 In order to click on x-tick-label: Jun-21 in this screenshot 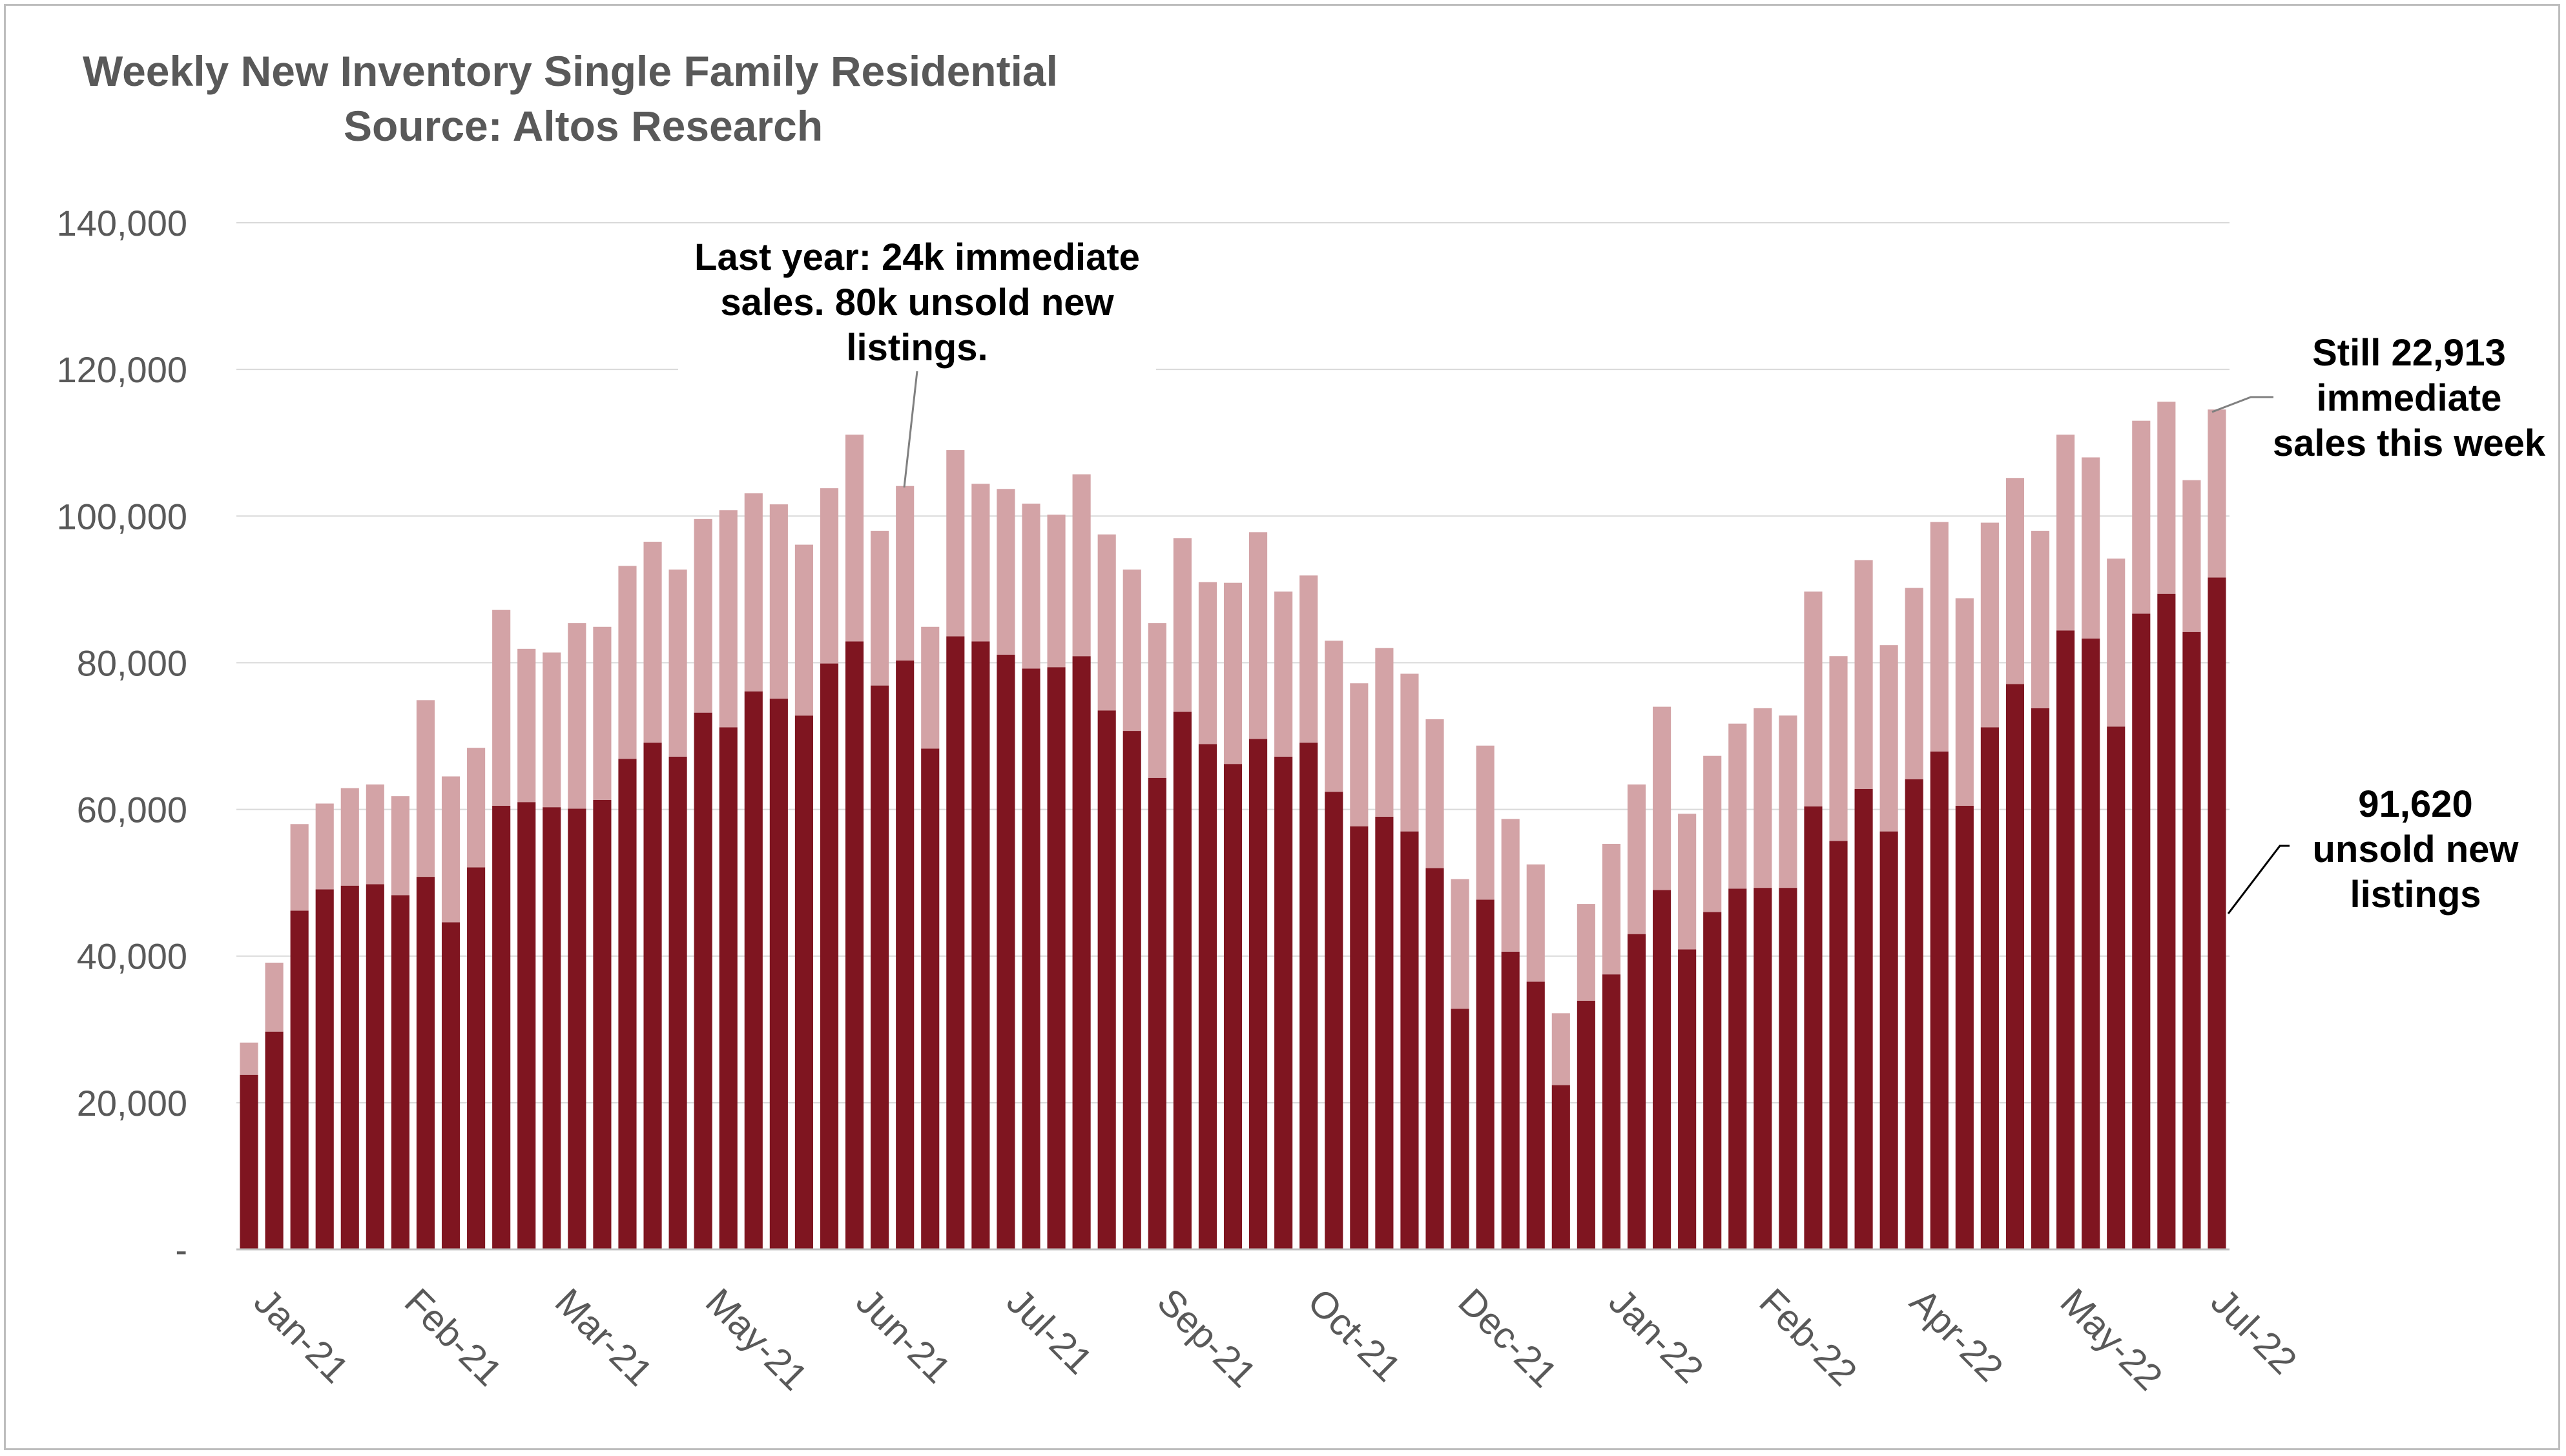, I will do `click(903, 1335)`.